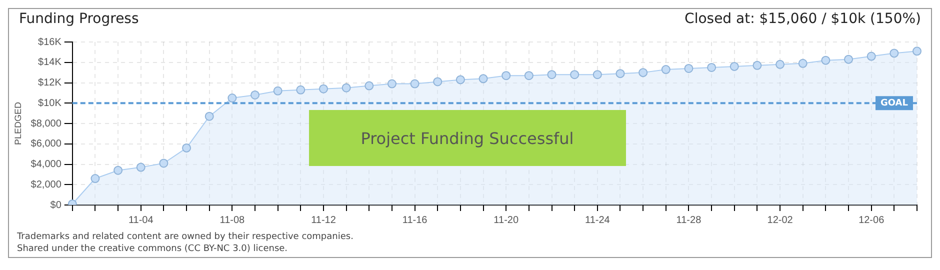 The image size is (940, 270). I want to click on y-axis-title: PLEDGED, so click(17, 123).